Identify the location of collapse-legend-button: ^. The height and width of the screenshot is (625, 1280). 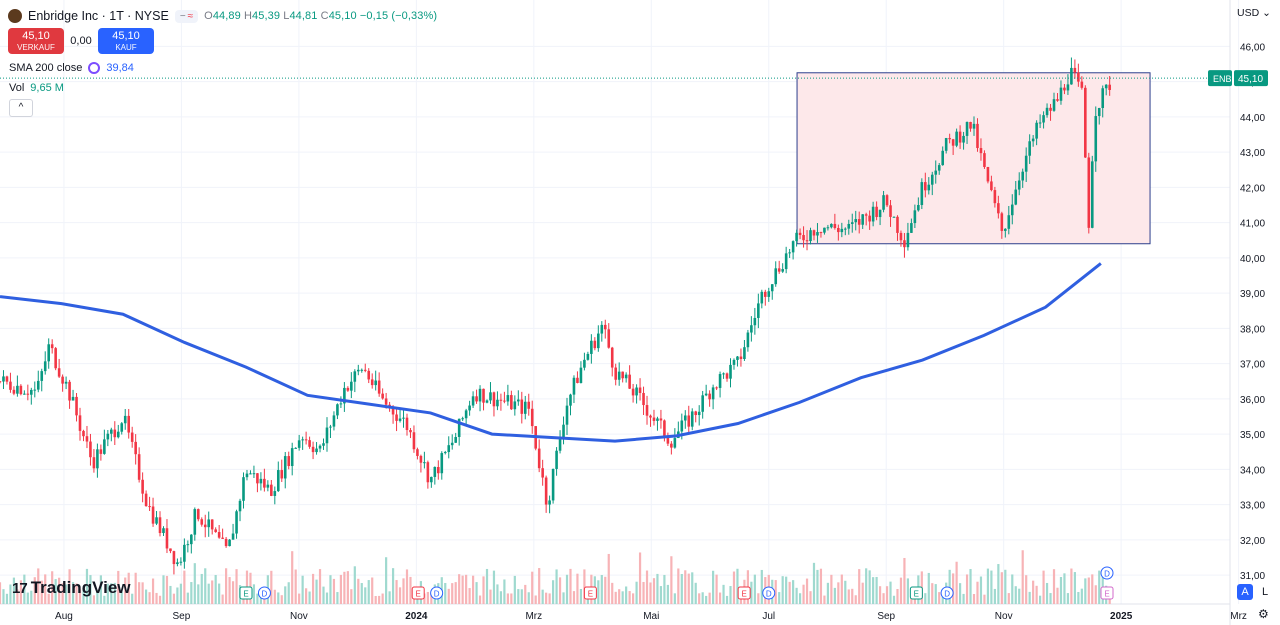
(21, 108).